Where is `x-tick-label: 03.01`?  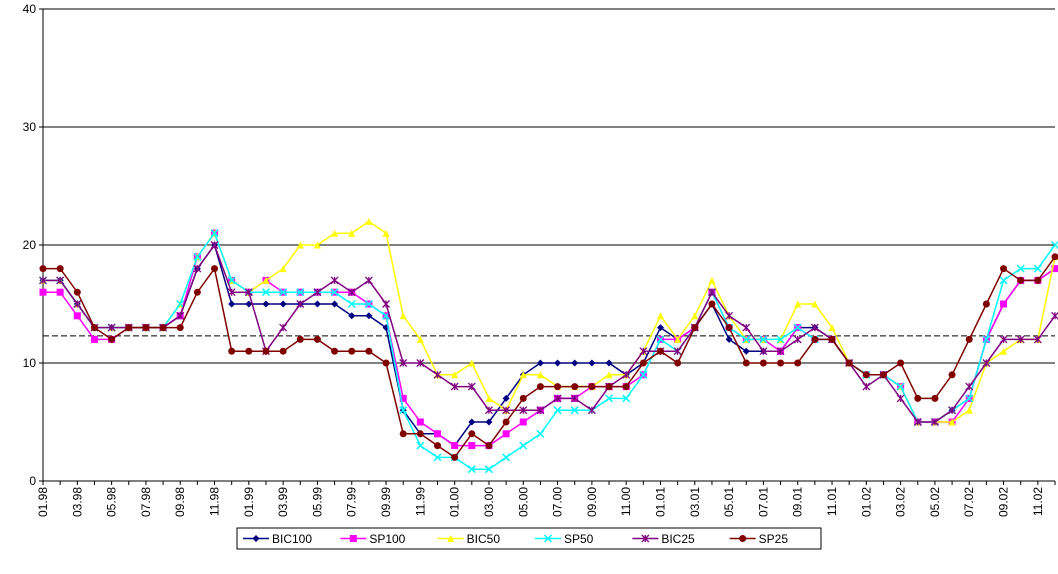 x-tick-label: 03.01 is located at coordinates (695, 502).